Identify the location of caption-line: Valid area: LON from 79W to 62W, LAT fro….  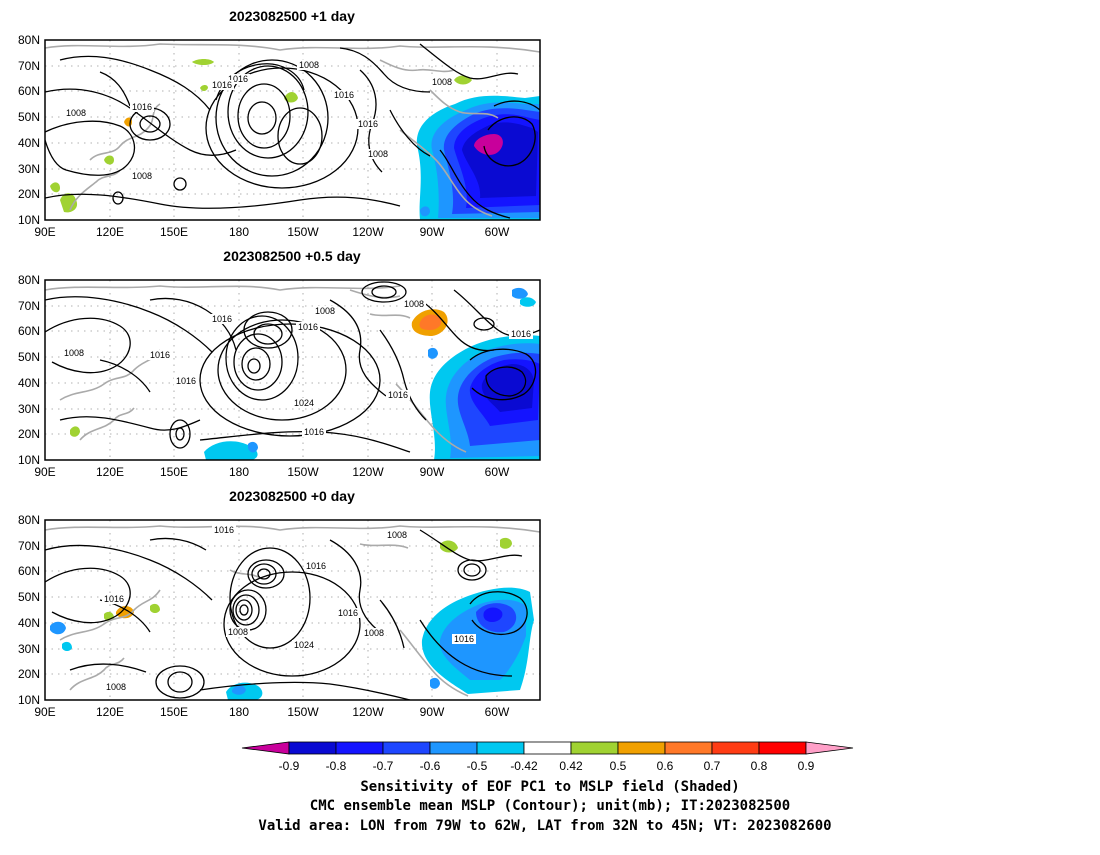
(544, 826).